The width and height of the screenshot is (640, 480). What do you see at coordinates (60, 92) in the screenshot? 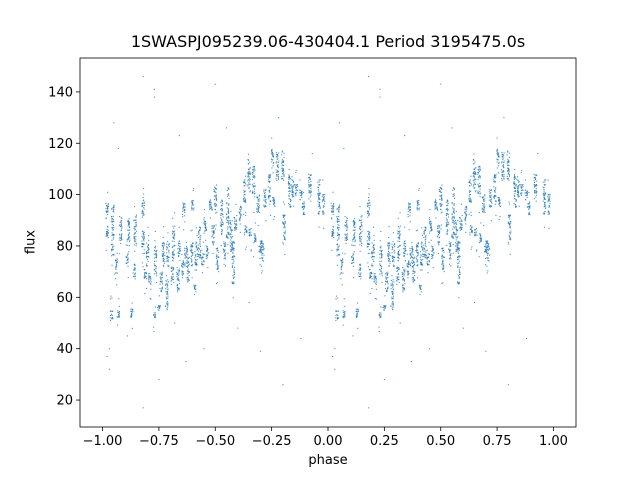
I see `y-tick-label: 140` at bounding box center [60, 92].